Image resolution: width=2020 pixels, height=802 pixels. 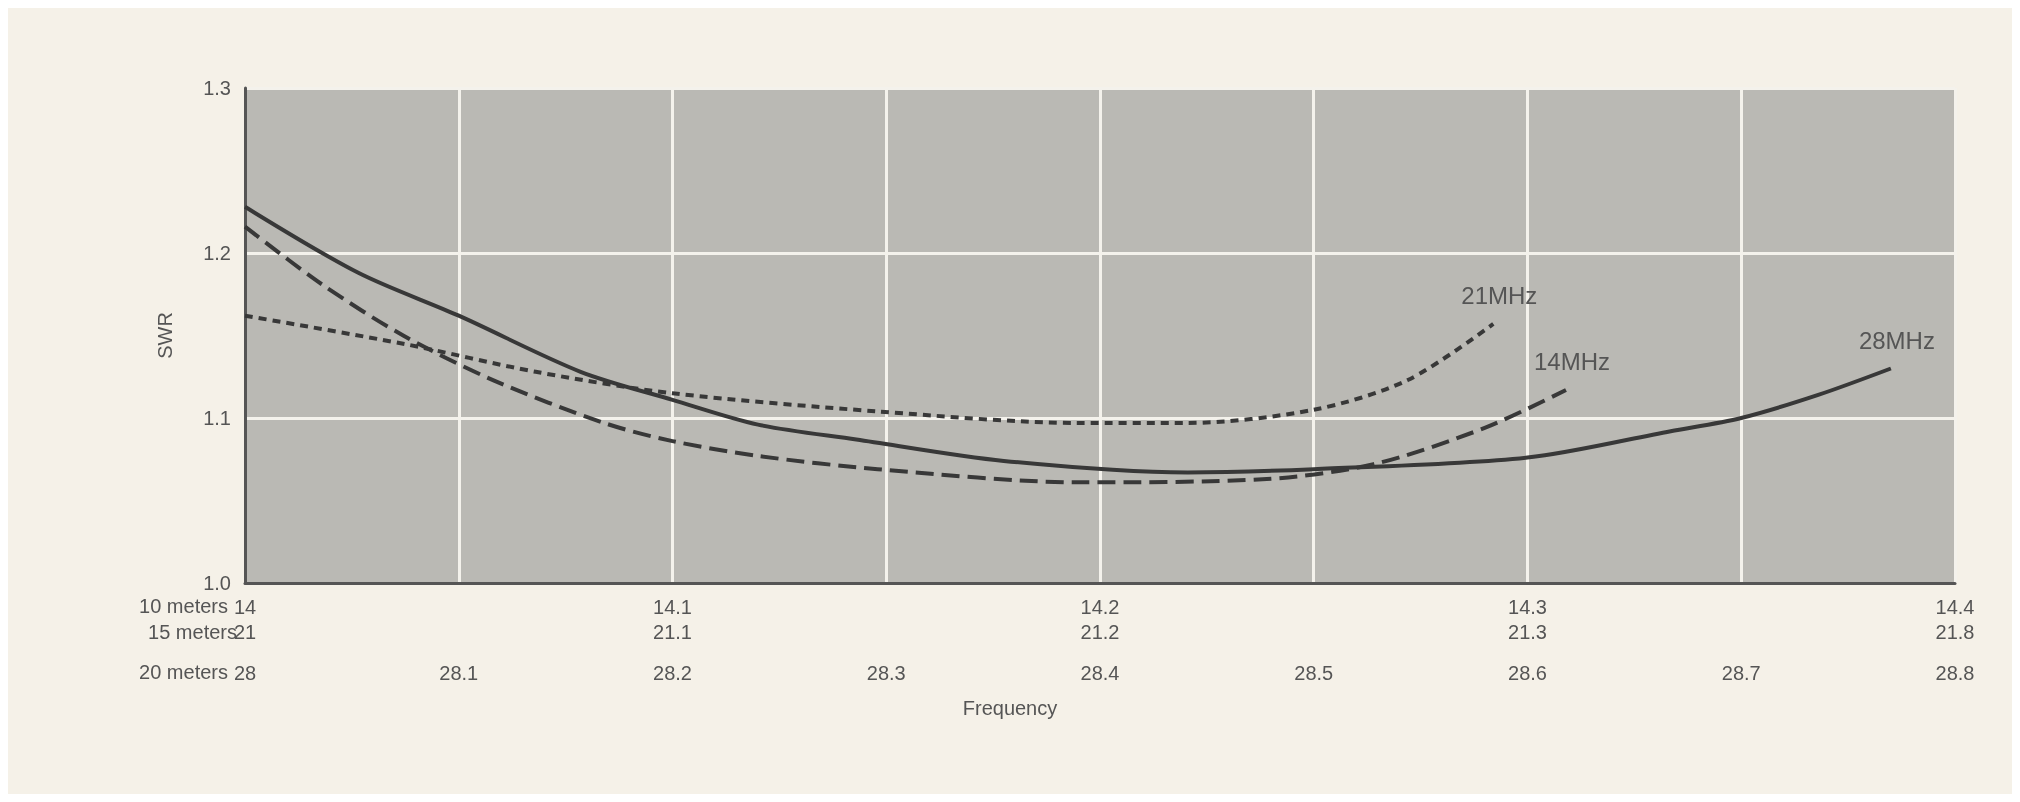 I want to click on x-tick-label: 28.5, so click(x=1314, y=673).